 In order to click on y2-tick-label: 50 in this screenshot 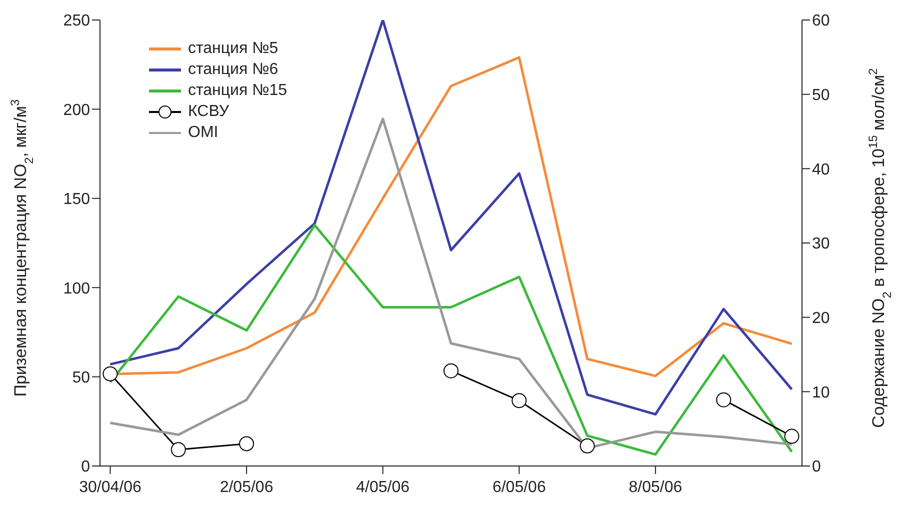, I will do `click(821, 95)`.